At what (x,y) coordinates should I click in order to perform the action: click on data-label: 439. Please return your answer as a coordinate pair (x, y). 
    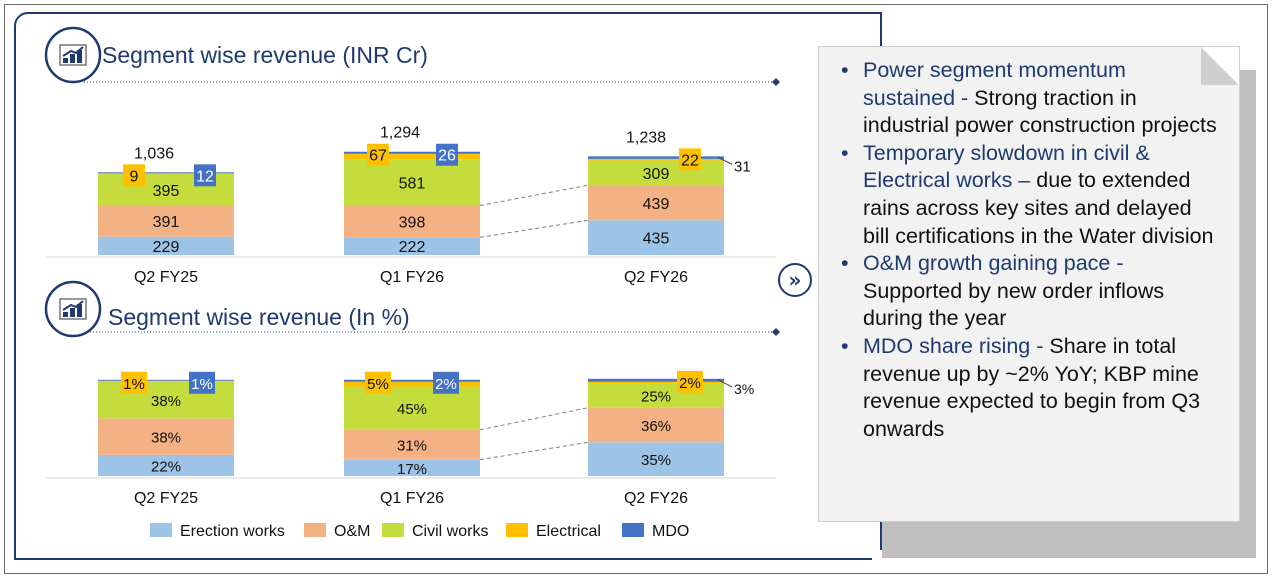
    Looking at the image, I should click on (656, 204).